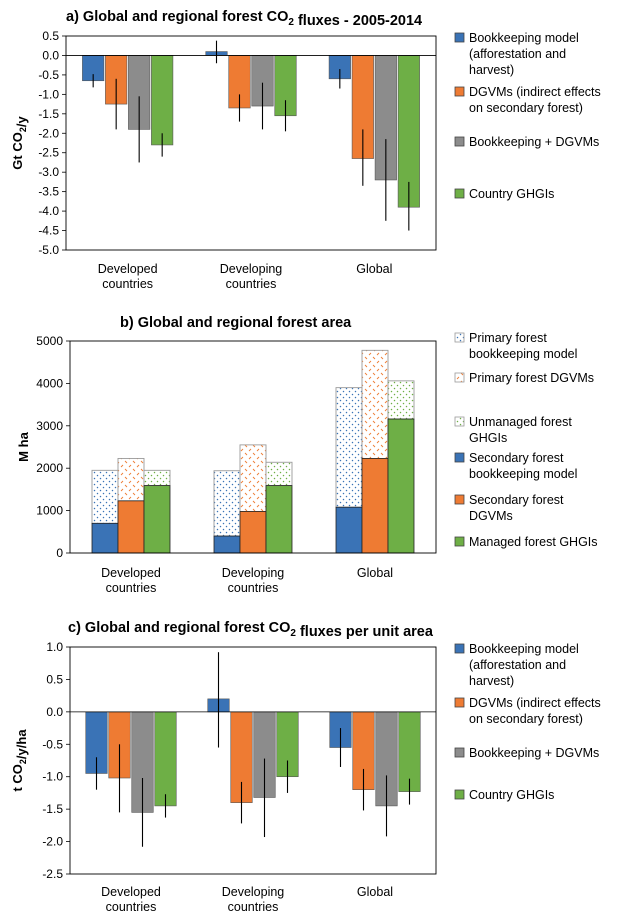 This screenshot has height=920, width=625. I want to click on y-tick-label: 1000, so click(49, 511).